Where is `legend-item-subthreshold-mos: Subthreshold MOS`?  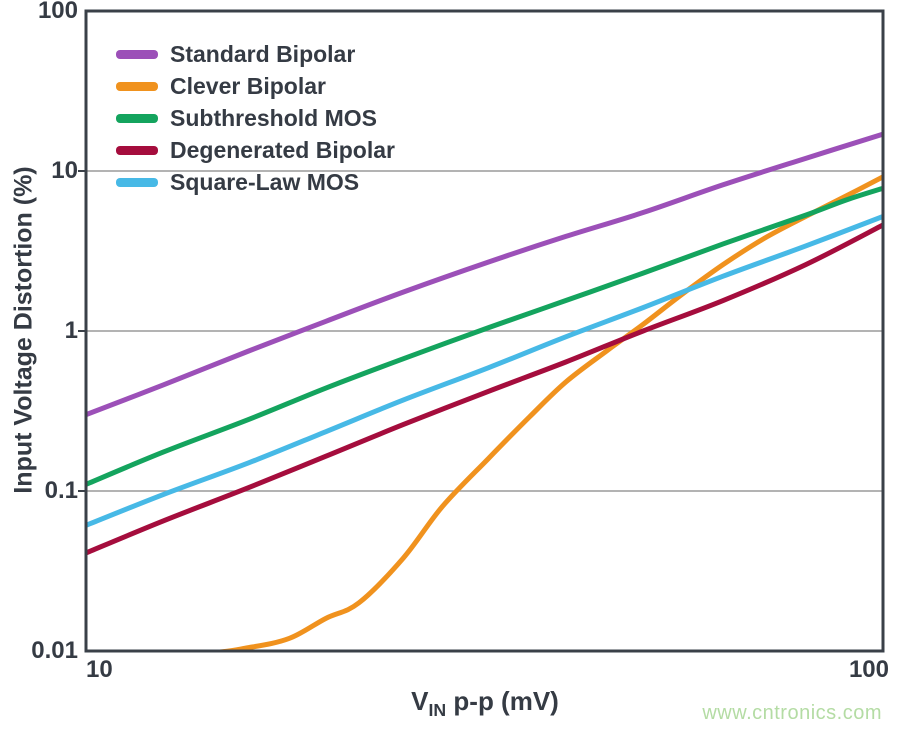
legend-item-subthreshold-mos: Subthreshold MOS is located at coordinates (255, 118).